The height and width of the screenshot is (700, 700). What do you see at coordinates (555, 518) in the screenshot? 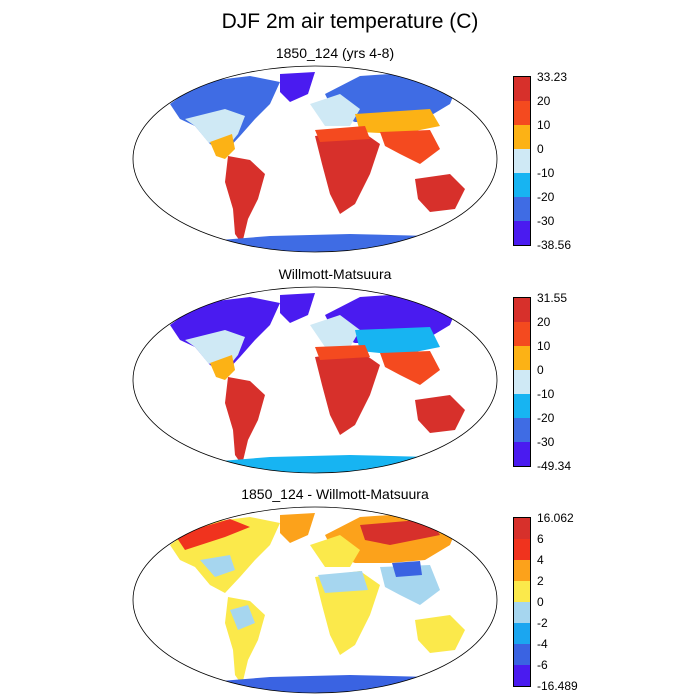
I see `colorbar-label: 16.062` at bounding box center [555, 518].